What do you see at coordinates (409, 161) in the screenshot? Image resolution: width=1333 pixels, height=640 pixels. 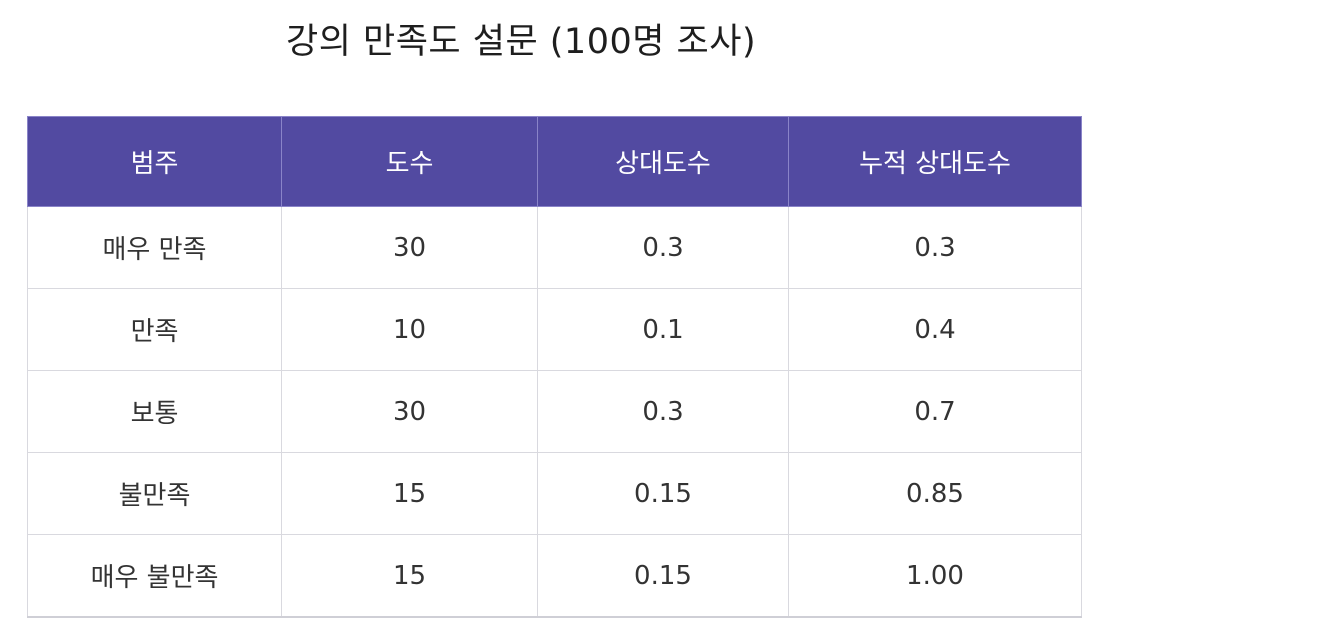 I see `header-frequency: 도수` at bounding box center [409, 161].